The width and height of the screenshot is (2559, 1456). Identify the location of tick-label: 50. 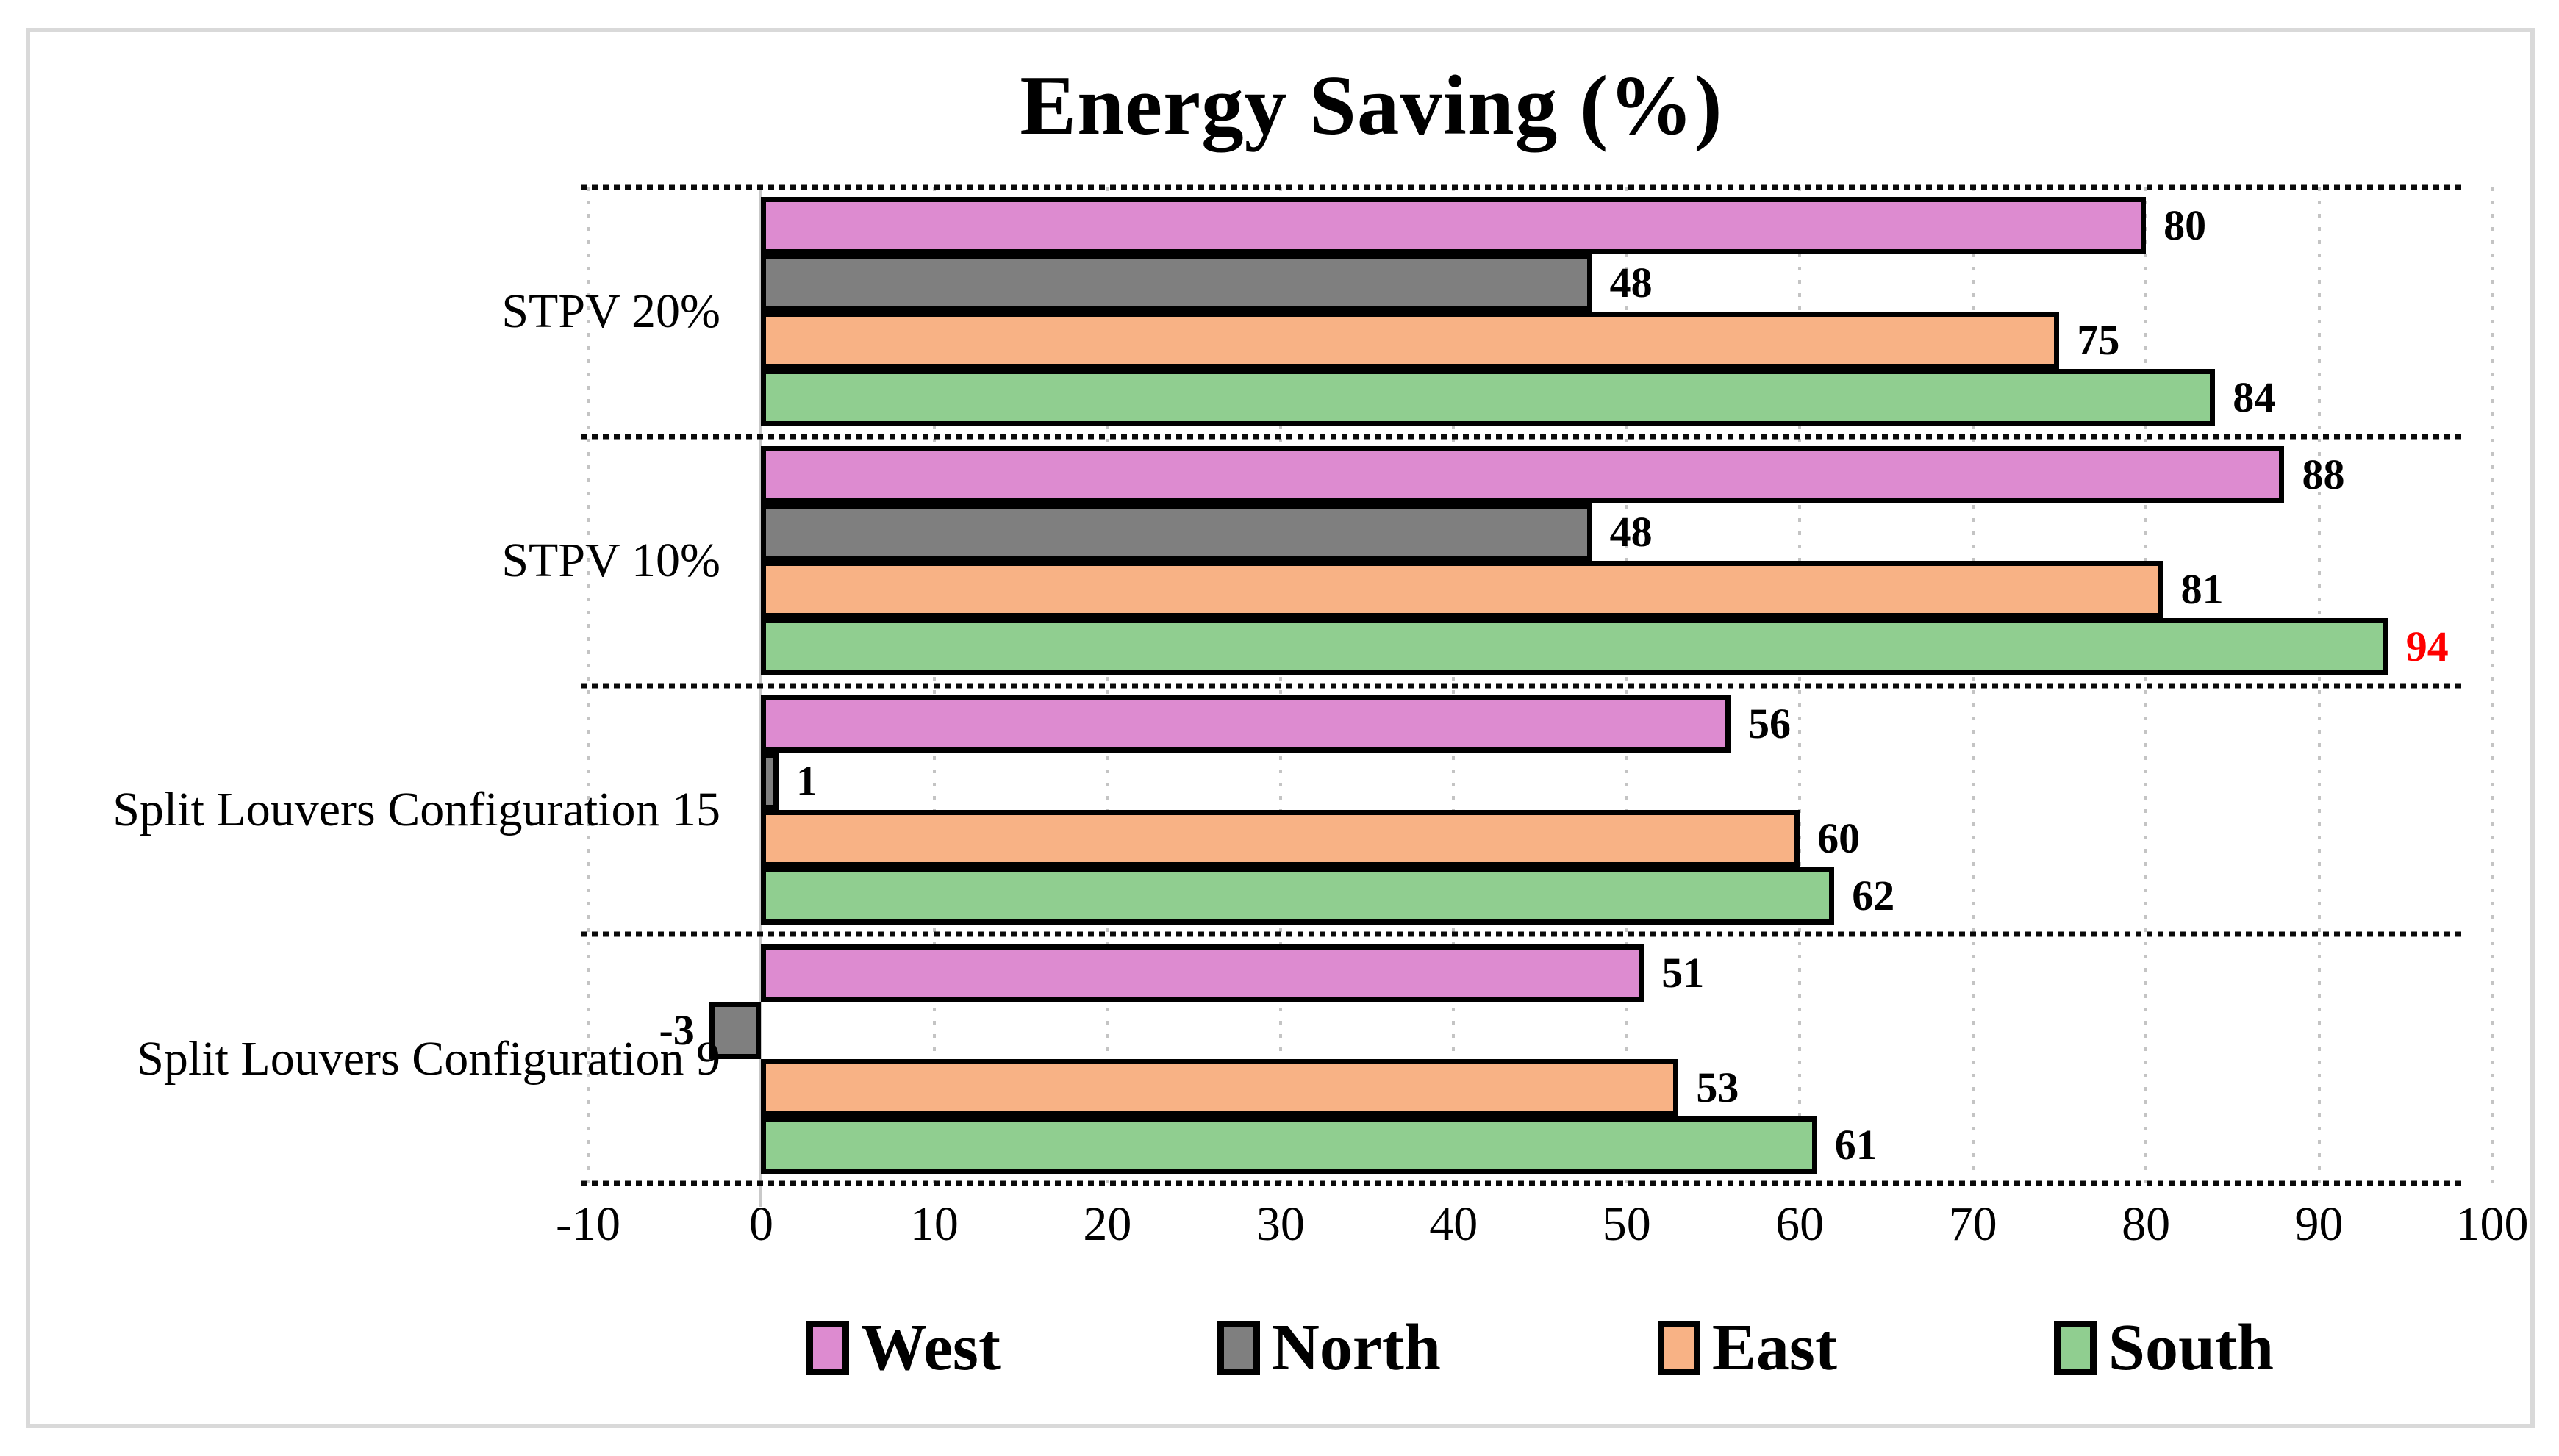
(1626, 1224).